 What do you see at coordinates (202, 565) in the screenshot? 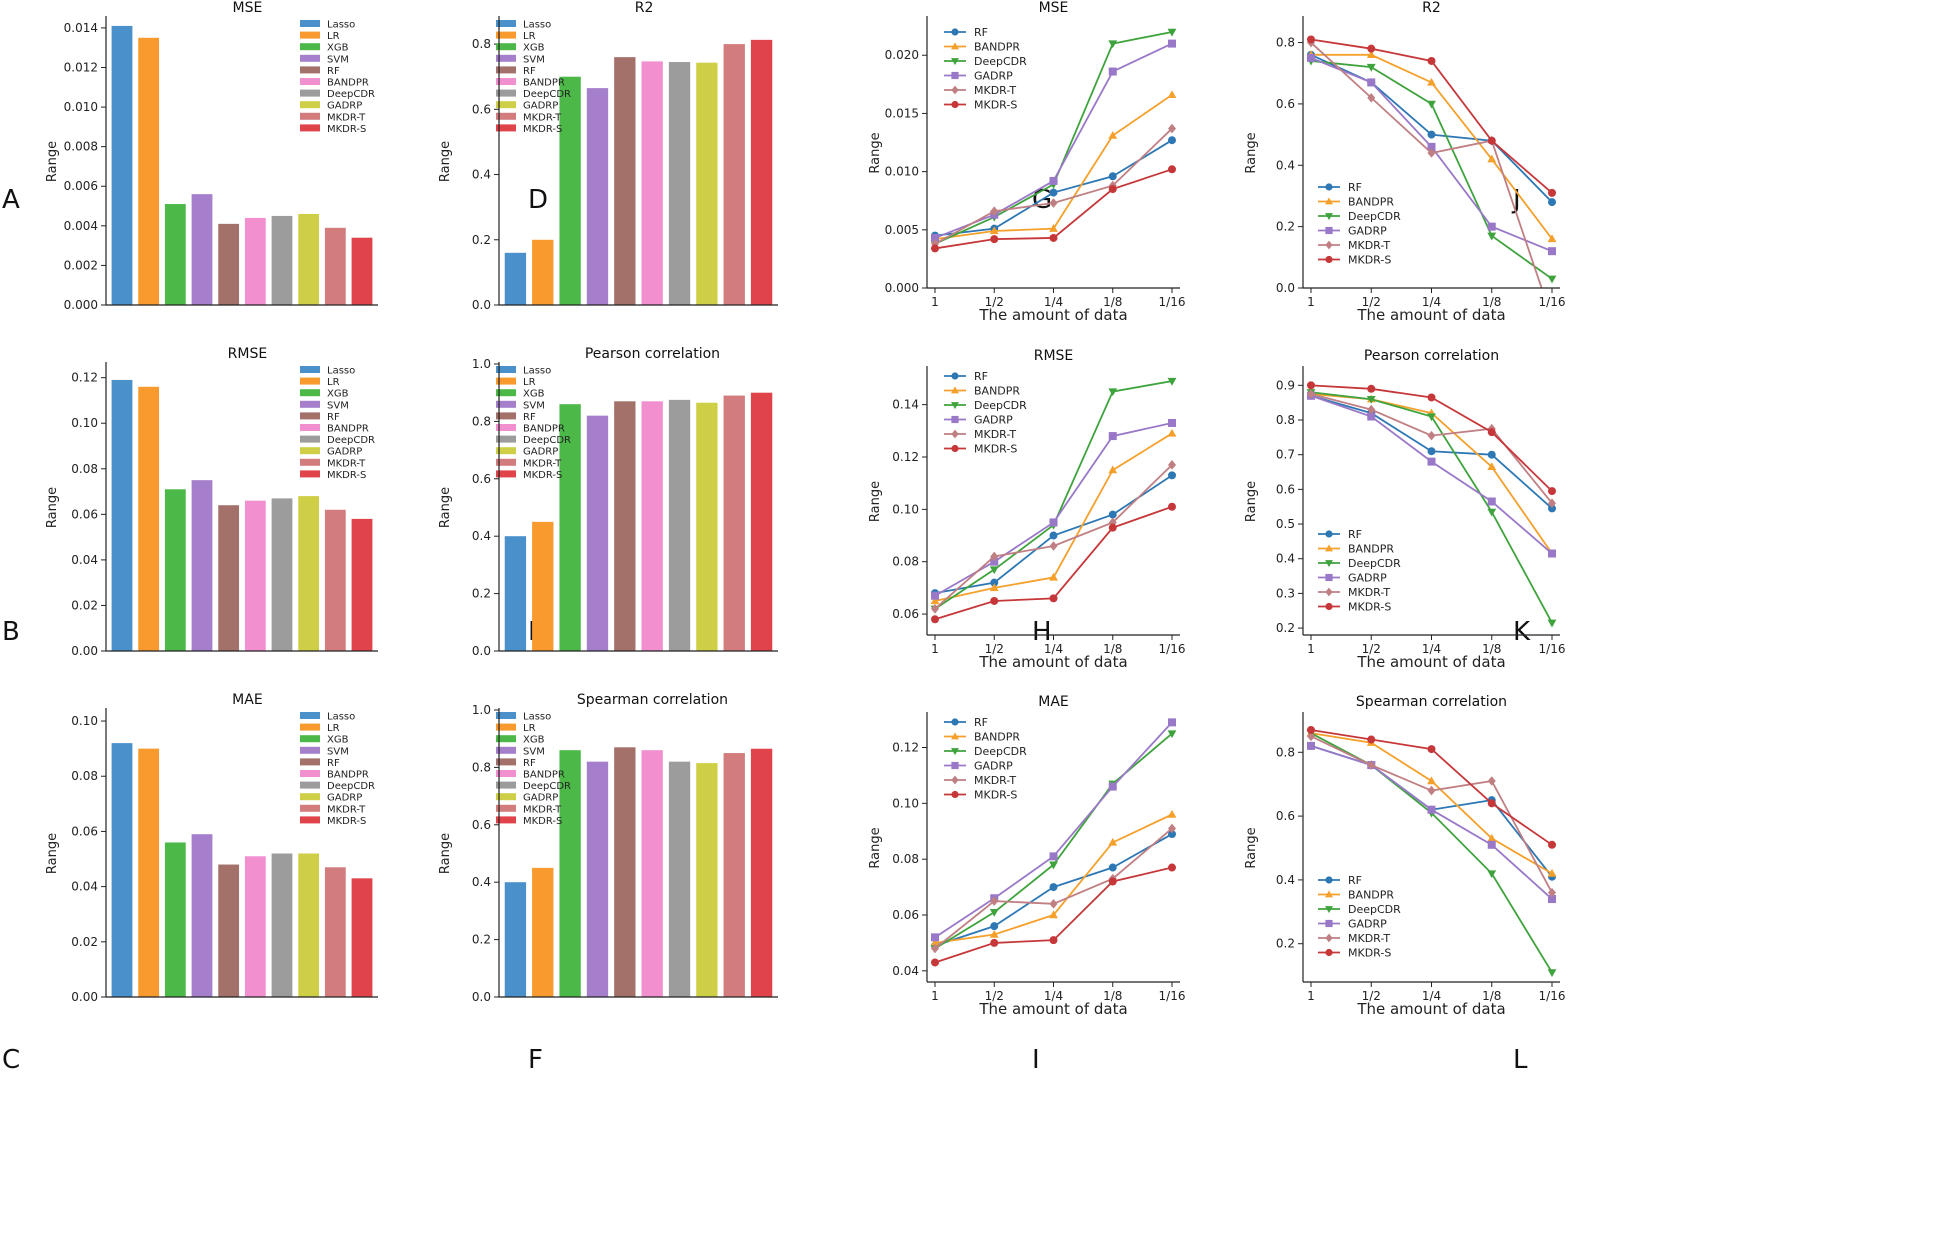
I see `bar-svm` at bounding box center [202, 565].